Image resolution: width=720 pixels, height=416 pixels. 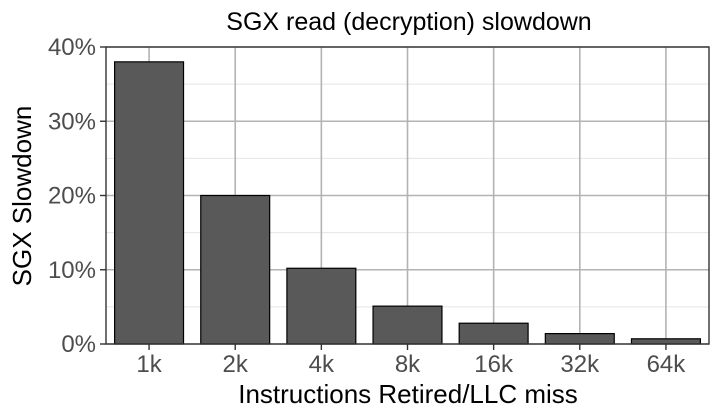 What do you see at coordinates (22, 196) in the screenshot?
I see `y-axis-title: SGX Slowdown` at bounding box center [22, 196].